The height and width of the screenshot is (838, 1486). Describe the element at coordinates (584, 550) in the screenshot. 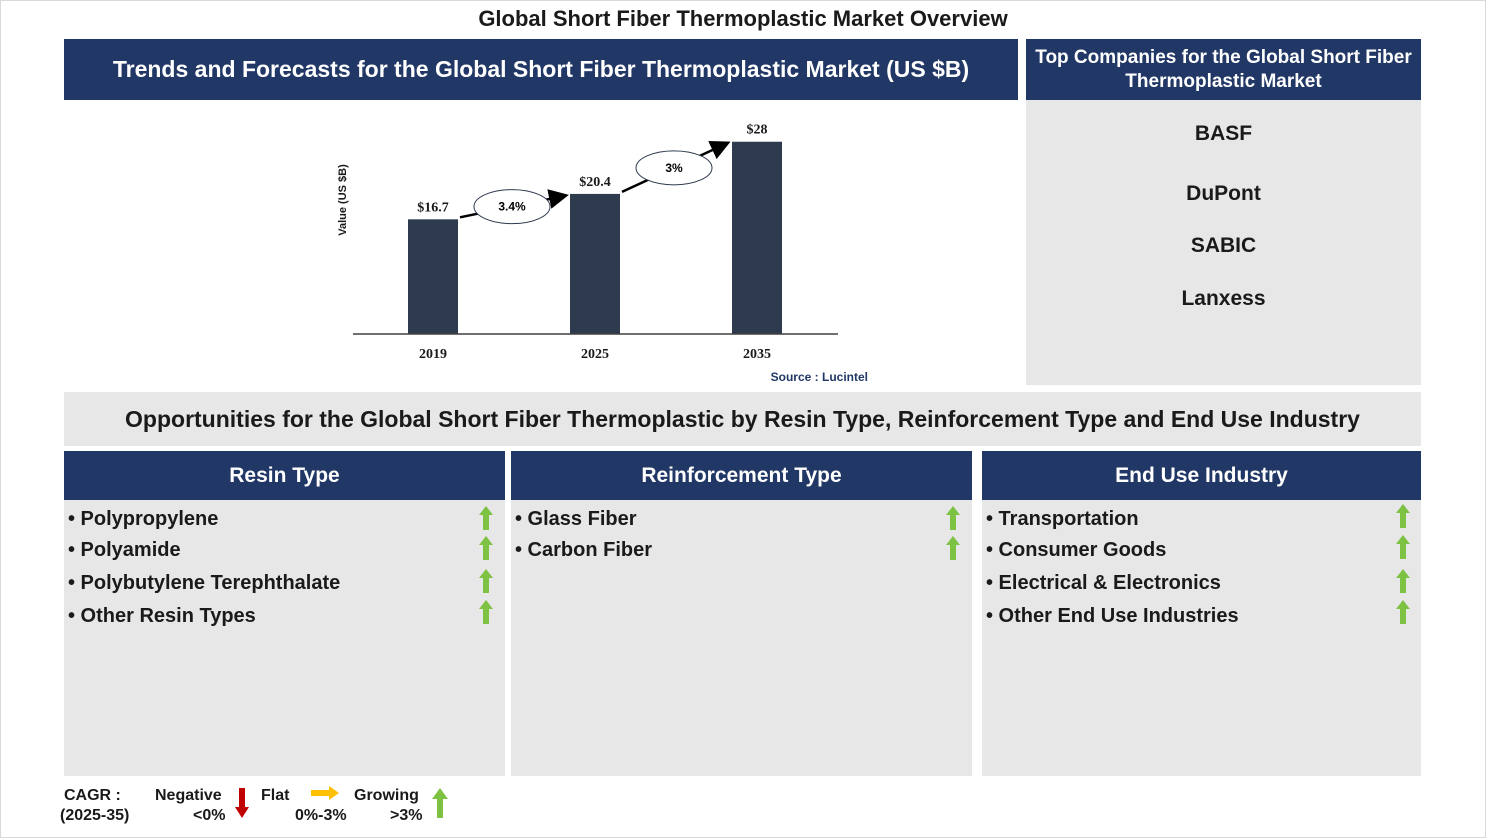

I see `list-item: • Carbon Fiber` at that location.